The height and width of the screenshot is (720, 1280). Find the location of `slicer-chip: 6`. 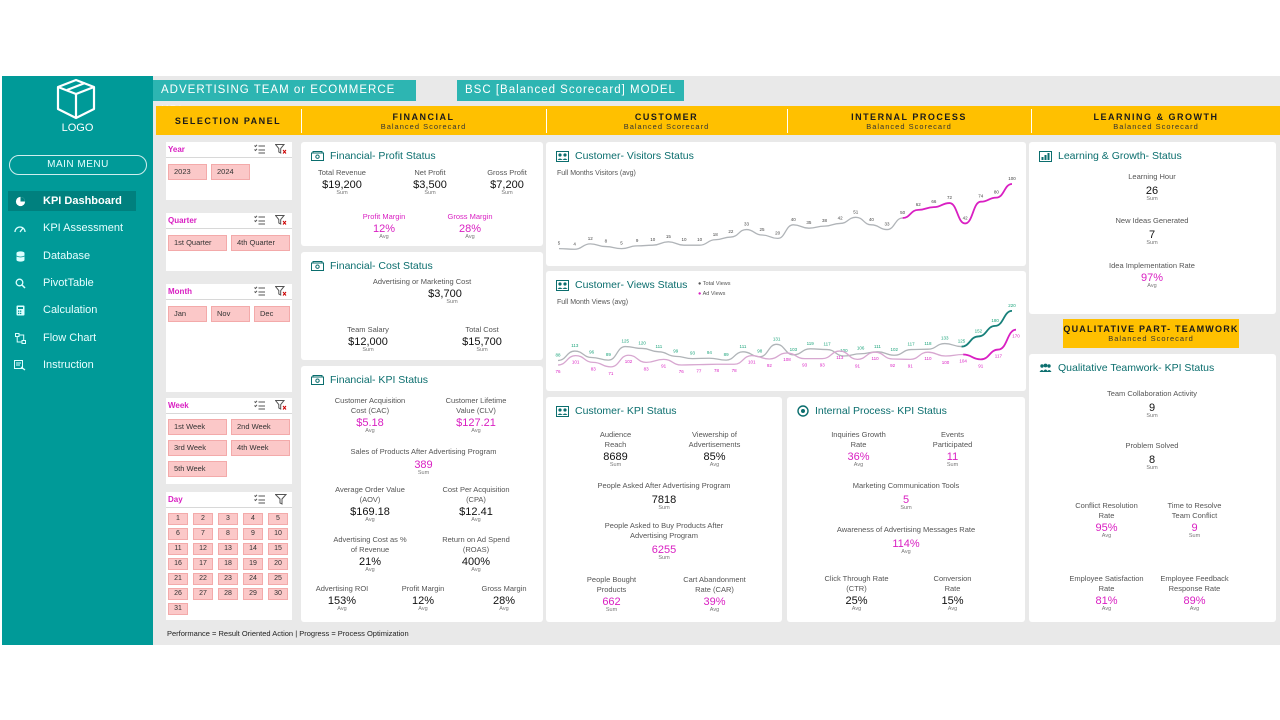

slicer-chip: 6 is located at coordinates (178, 534).